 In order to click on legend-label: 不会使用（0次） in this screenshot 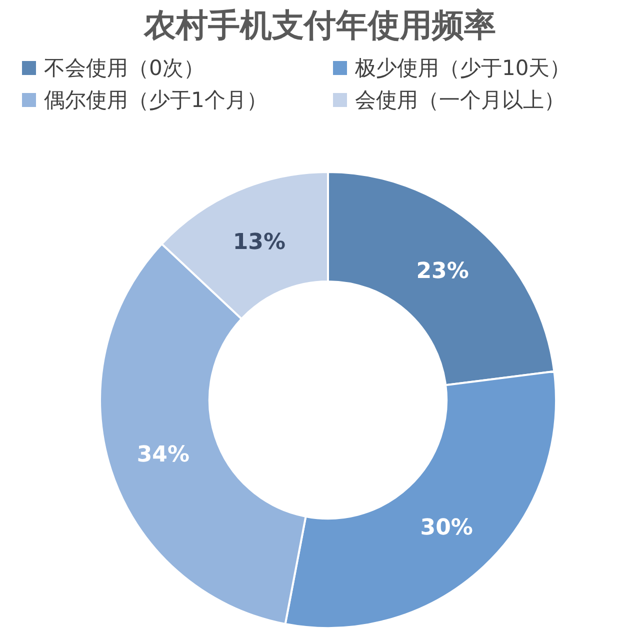, I will do `click(124, 68)`.